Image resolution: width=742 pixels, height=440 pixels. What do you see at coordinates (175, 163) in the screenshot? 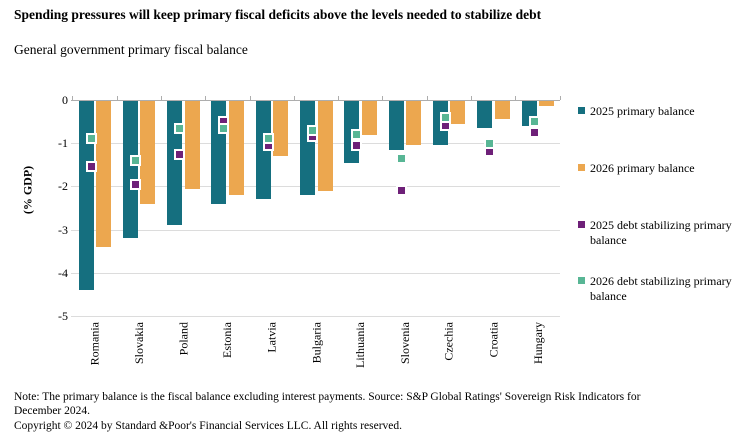
I see `bar-2025-primary-balance-Poland` at bounding box center [175, 163].